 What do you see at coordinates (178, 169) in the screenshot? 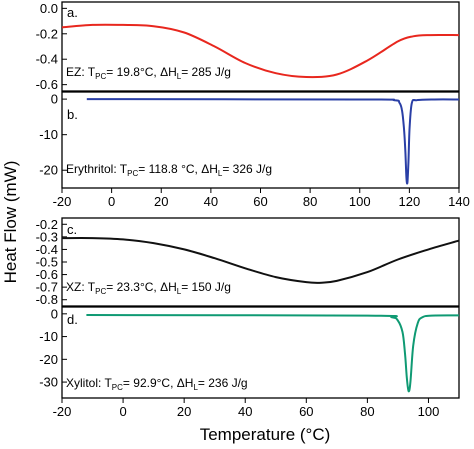
I see `annotation-text: = 118.8 °C, ΔH` at bounding box center [178, 169].